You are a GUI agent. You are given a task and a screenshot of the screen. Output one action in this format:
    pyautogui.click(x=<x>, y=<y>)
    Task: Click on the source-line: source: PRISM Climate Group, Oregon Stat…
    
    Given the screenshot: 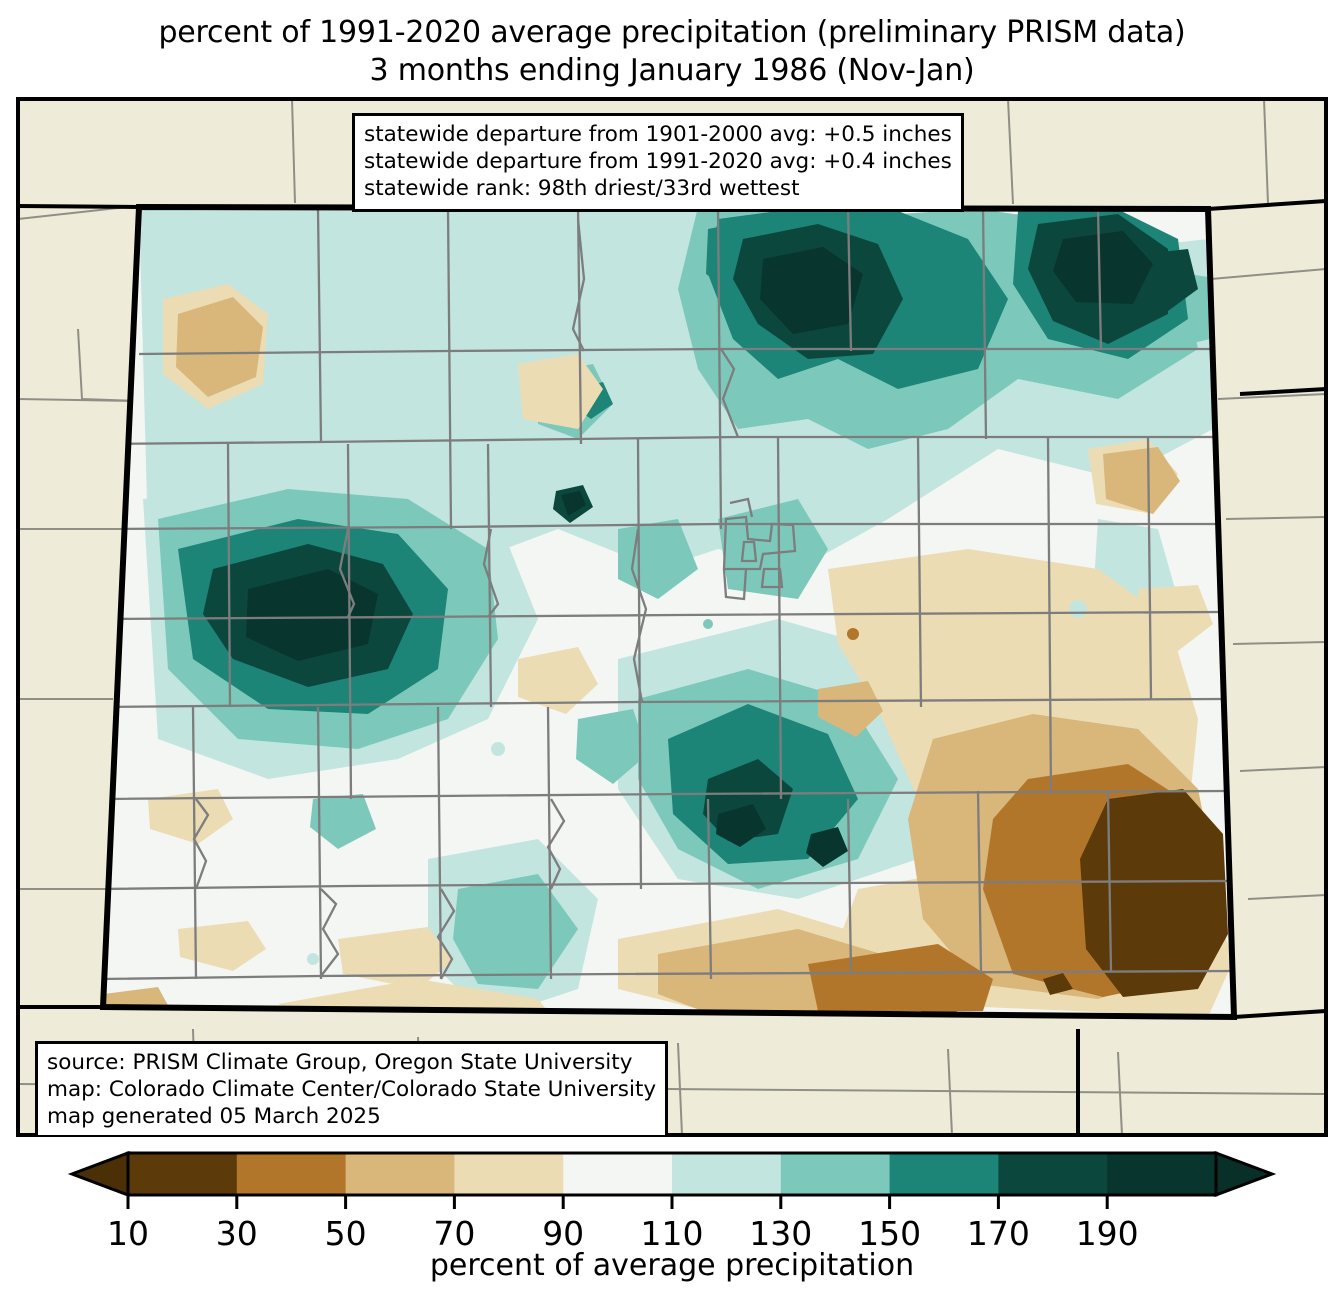 What is the action you would take?
    pyautogui.click(x=340, y=1062)
    